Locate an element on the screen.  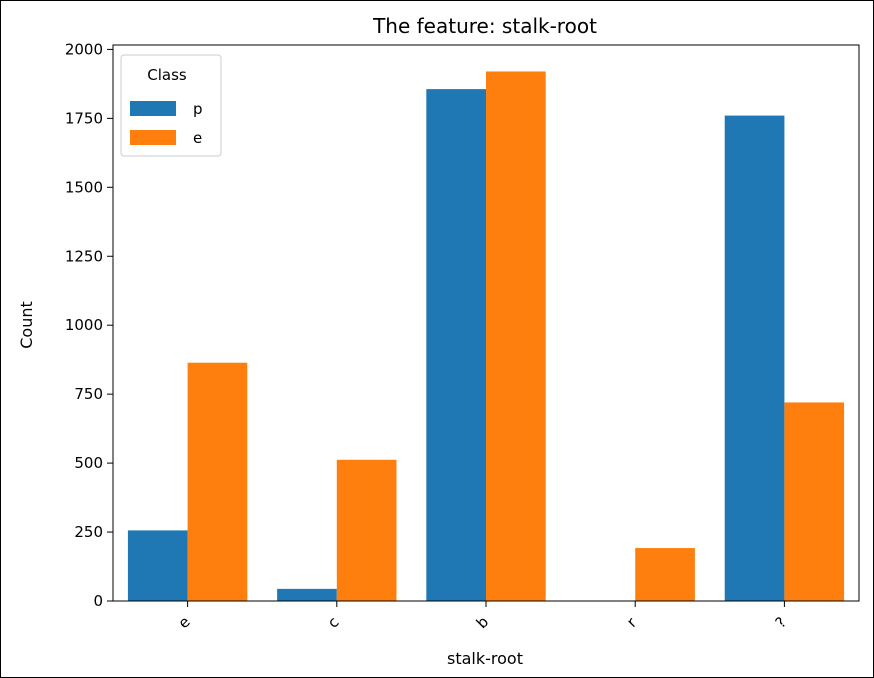
x-axis: e c b r? is located at coordinates (482, 616).